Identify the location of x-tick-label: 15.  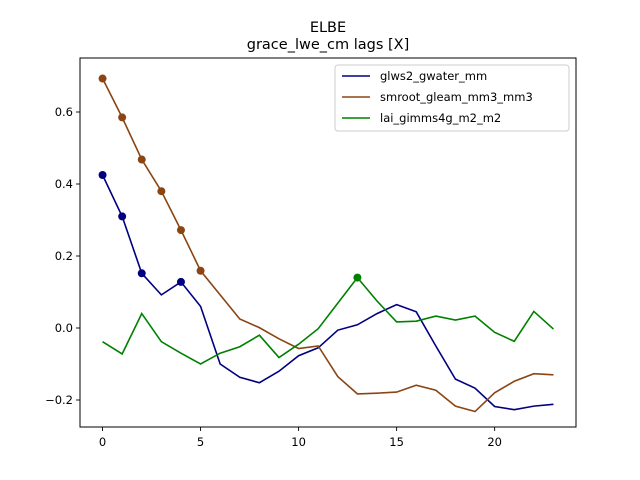
(396, 442).